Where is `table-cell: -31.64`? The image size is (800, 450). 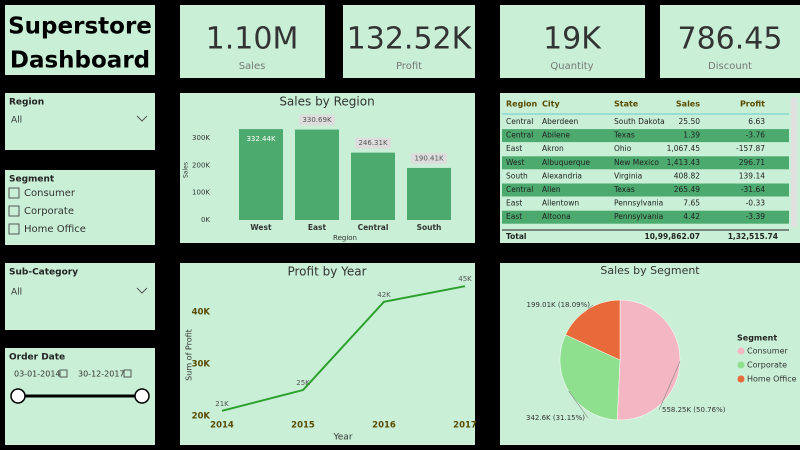 table-cell: -31.64 is located at coordinates (753, 189).